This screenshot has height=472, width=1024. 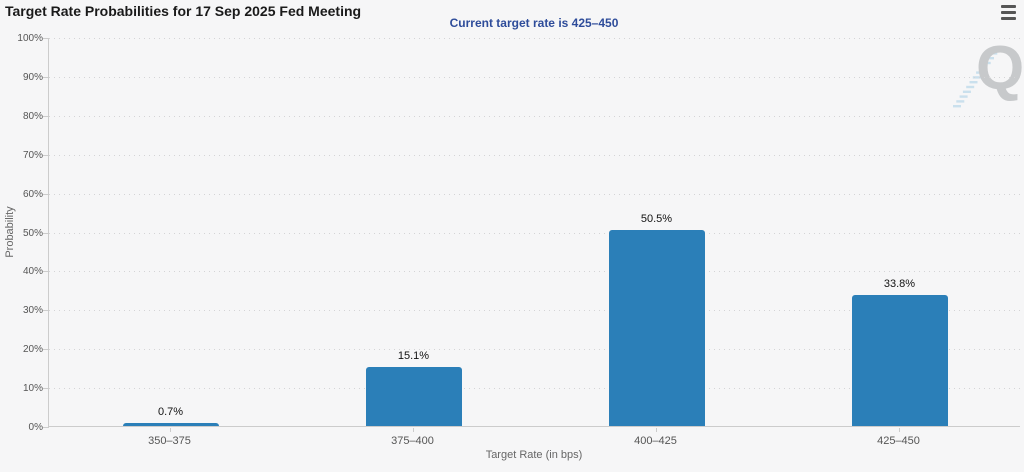 I want to click on bar-375–400, so click(x=413, y=396).